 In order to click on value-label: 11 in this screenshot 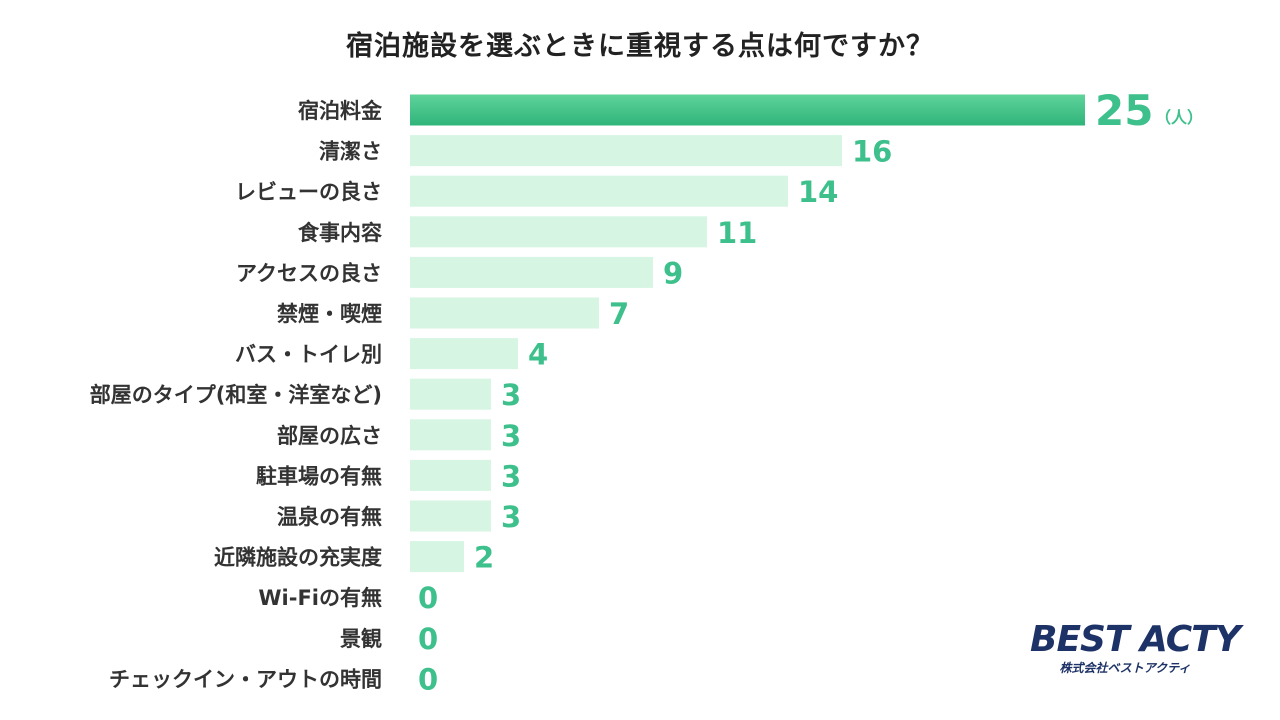, I will do `click(737, 233)`.